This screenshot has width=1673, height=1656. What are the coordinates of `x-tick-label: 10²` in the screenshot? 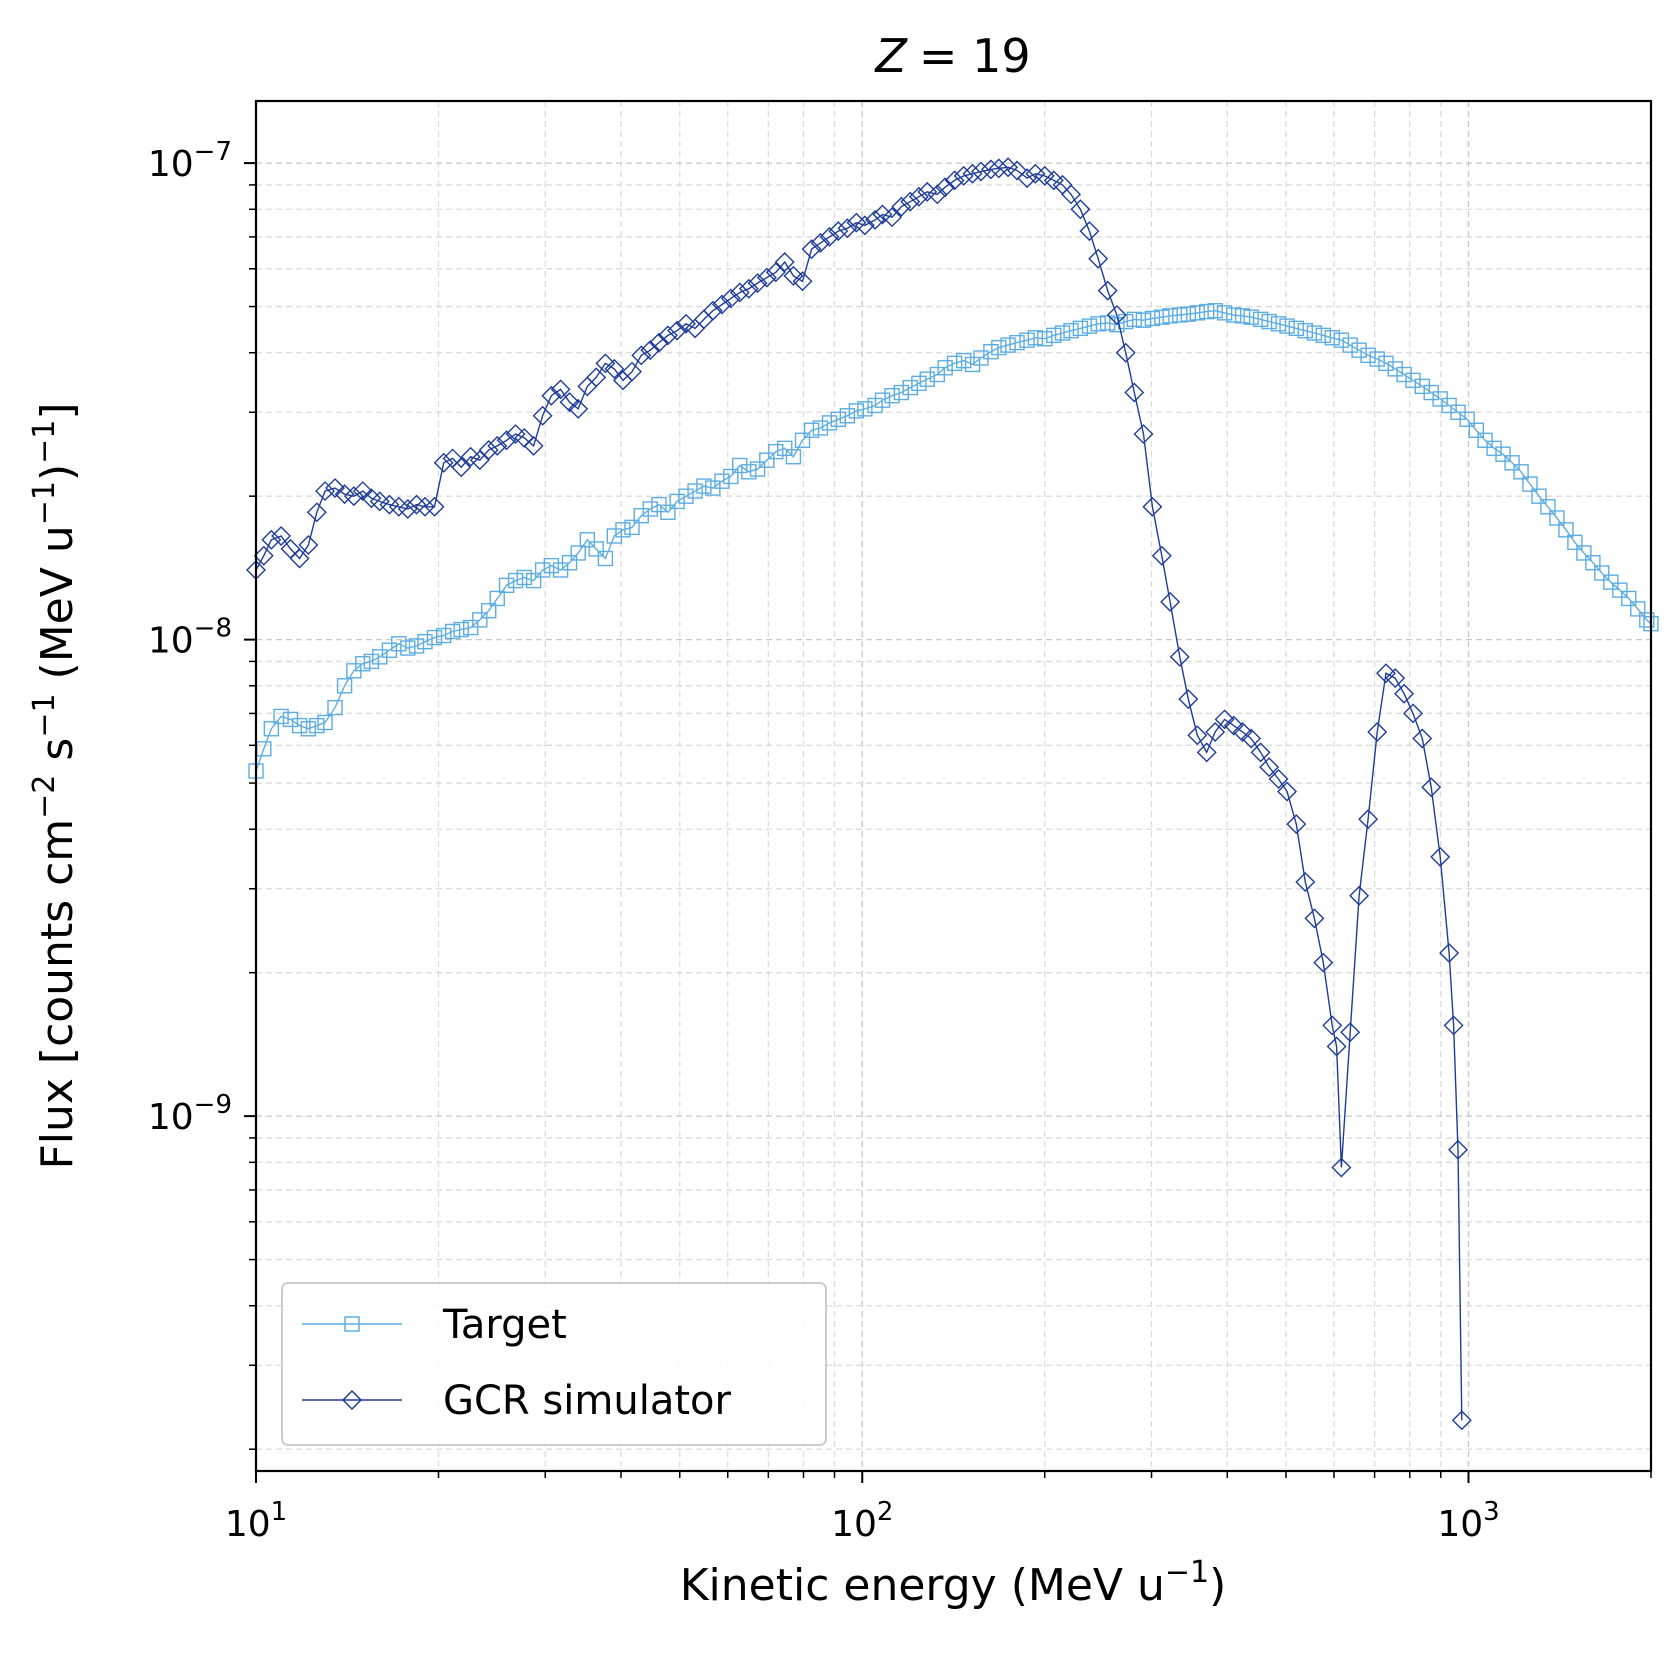 It's located at (862, 1521).